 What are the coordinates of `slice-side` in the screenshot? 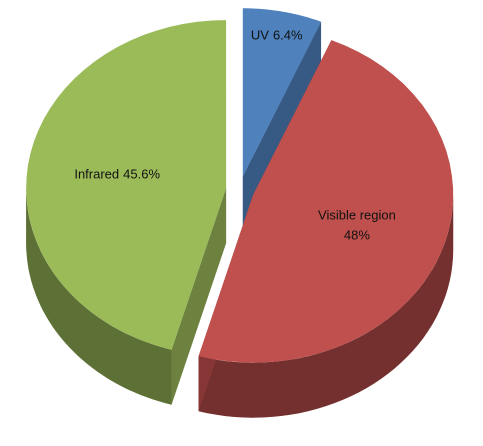 It's located at (99, 296).